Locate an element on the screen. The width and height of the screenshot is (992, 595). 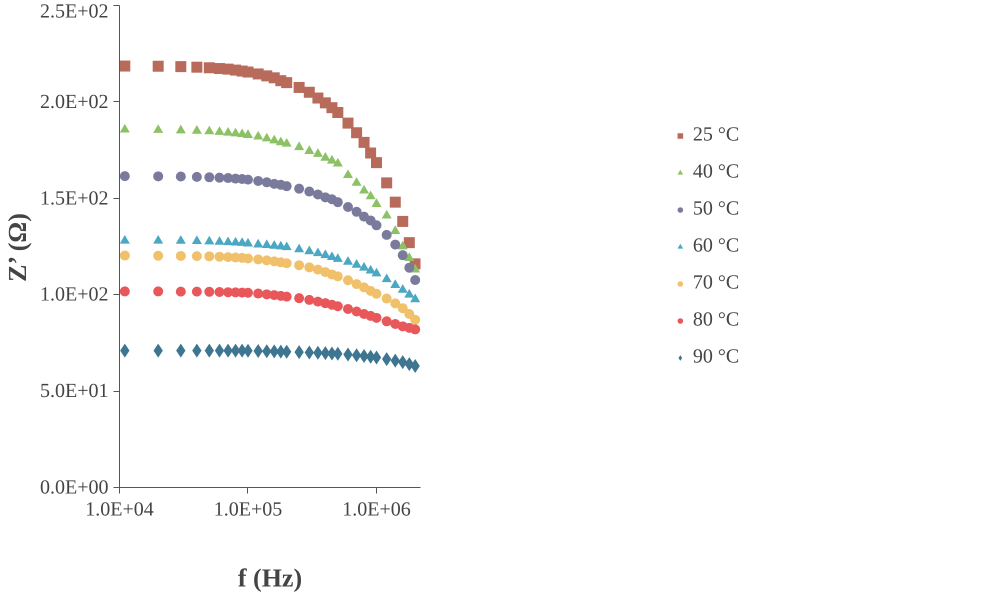
y-tick-label: 5.0E+01 is located at coordinates (74, 391).